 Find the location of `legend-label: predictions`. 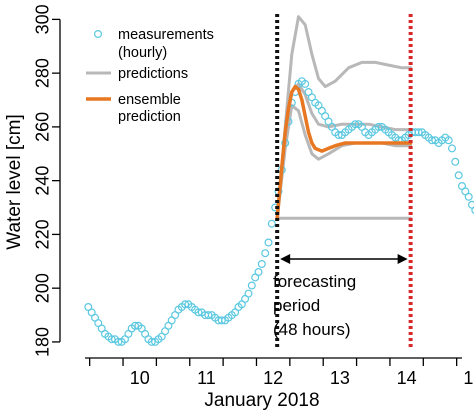

legend-label: predictions is located at coordinates (153, 74).